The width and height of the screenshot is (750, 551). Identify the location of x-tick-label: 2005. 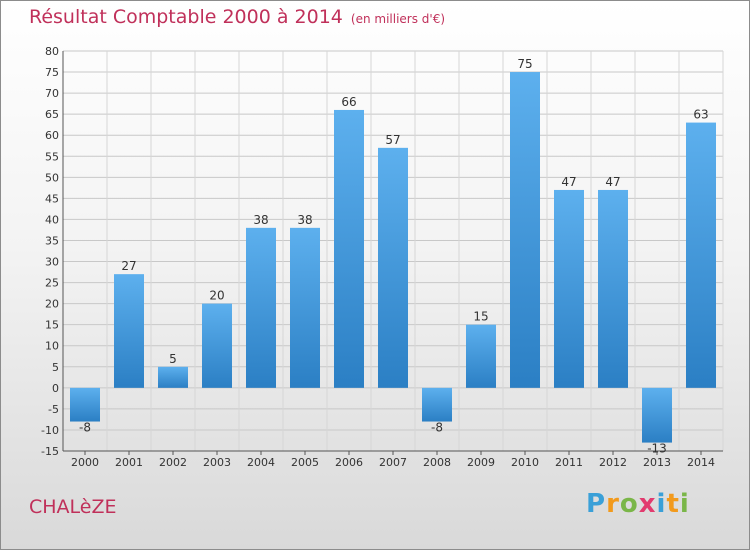
(305, 462).